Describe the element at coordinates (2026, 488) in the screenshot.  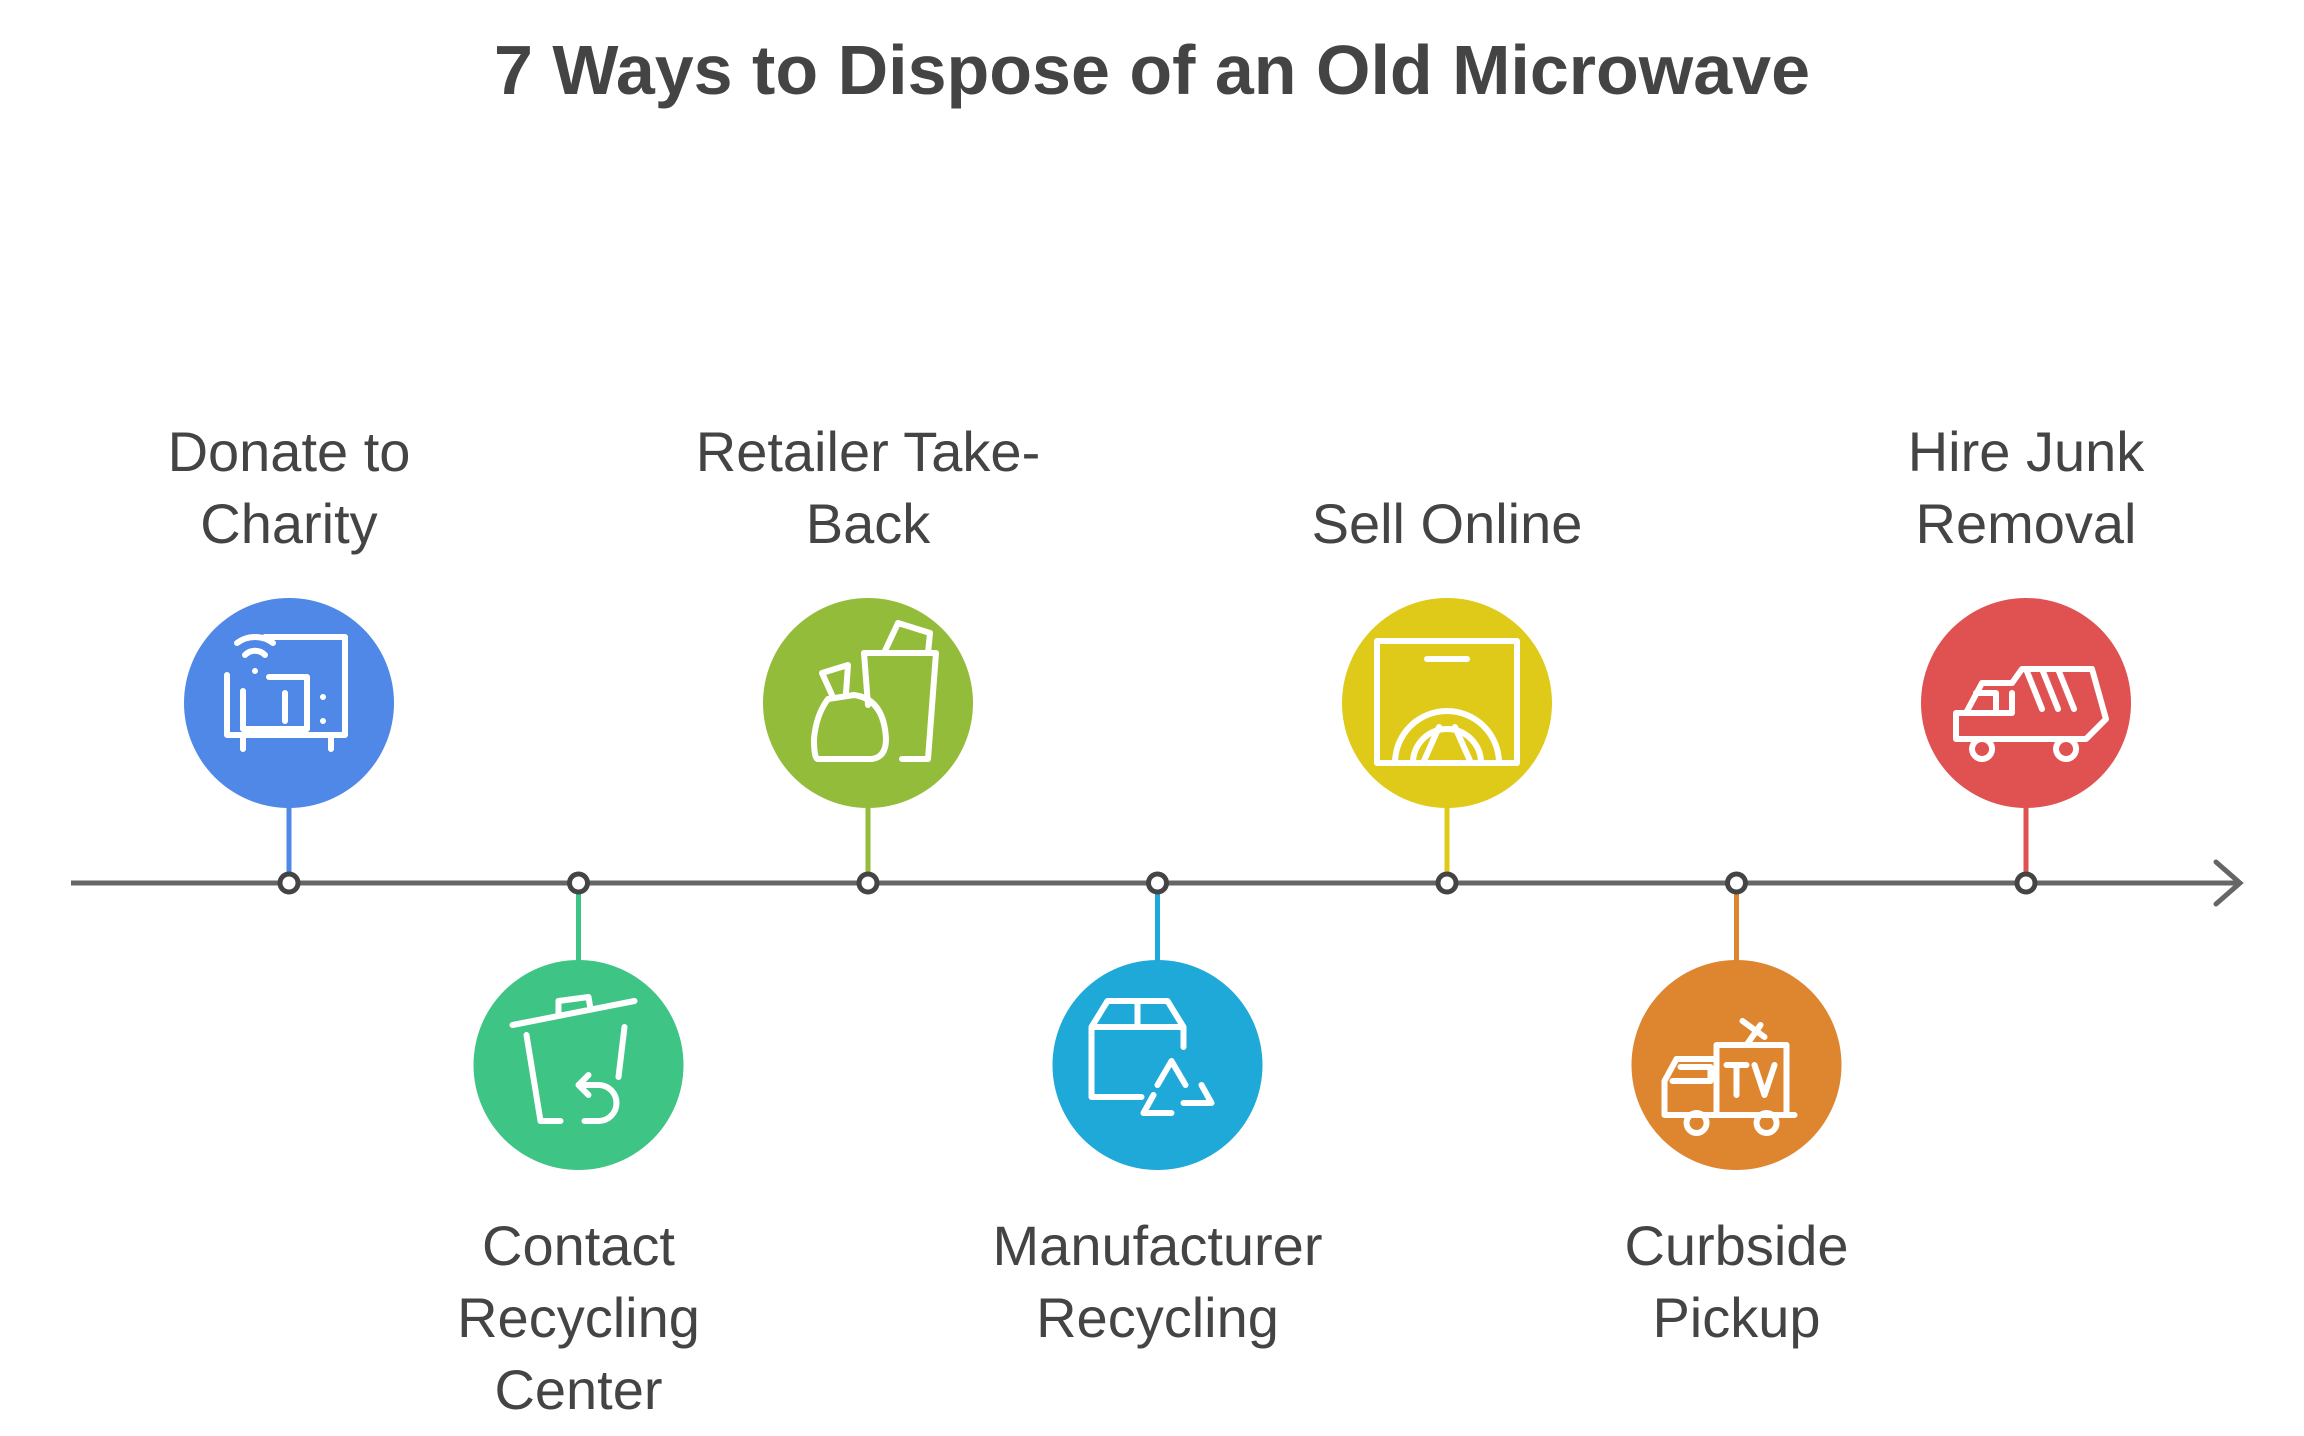
I see `step-label: Hire Junk Removal` at that location.